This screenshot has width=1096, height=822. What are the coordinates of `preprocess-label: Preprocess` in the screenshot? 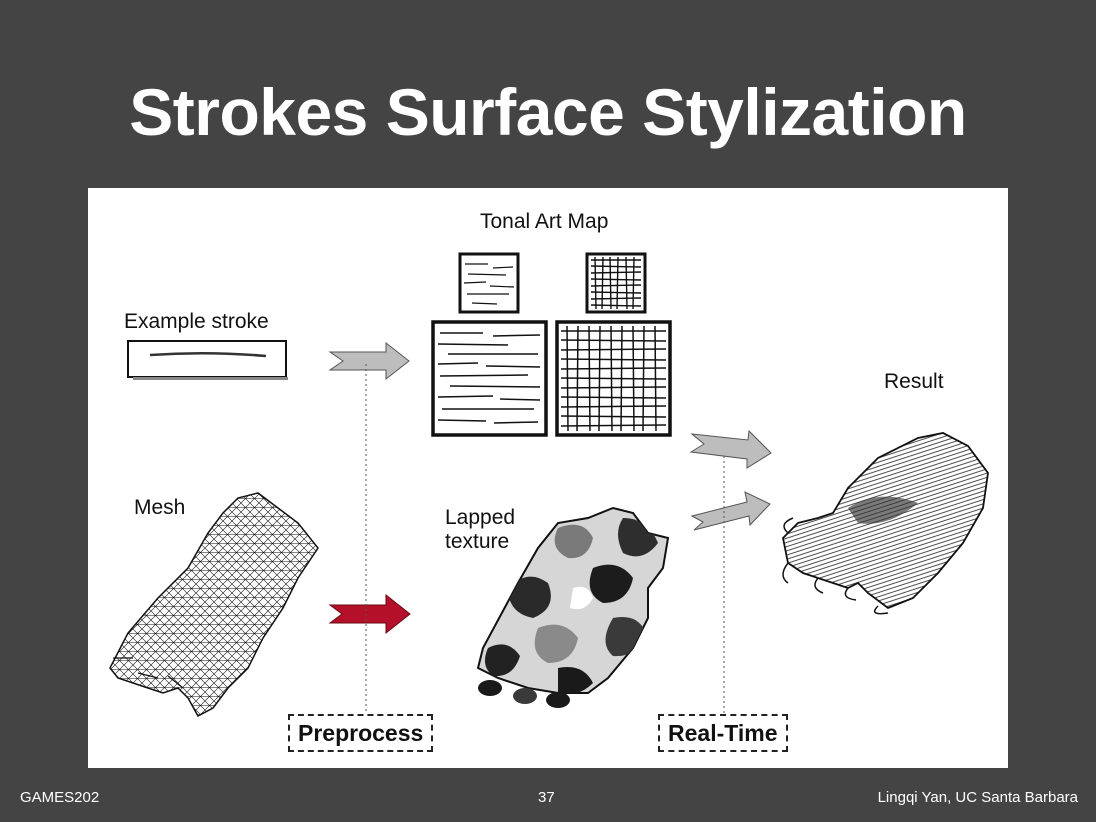 It's located at (361, 733).